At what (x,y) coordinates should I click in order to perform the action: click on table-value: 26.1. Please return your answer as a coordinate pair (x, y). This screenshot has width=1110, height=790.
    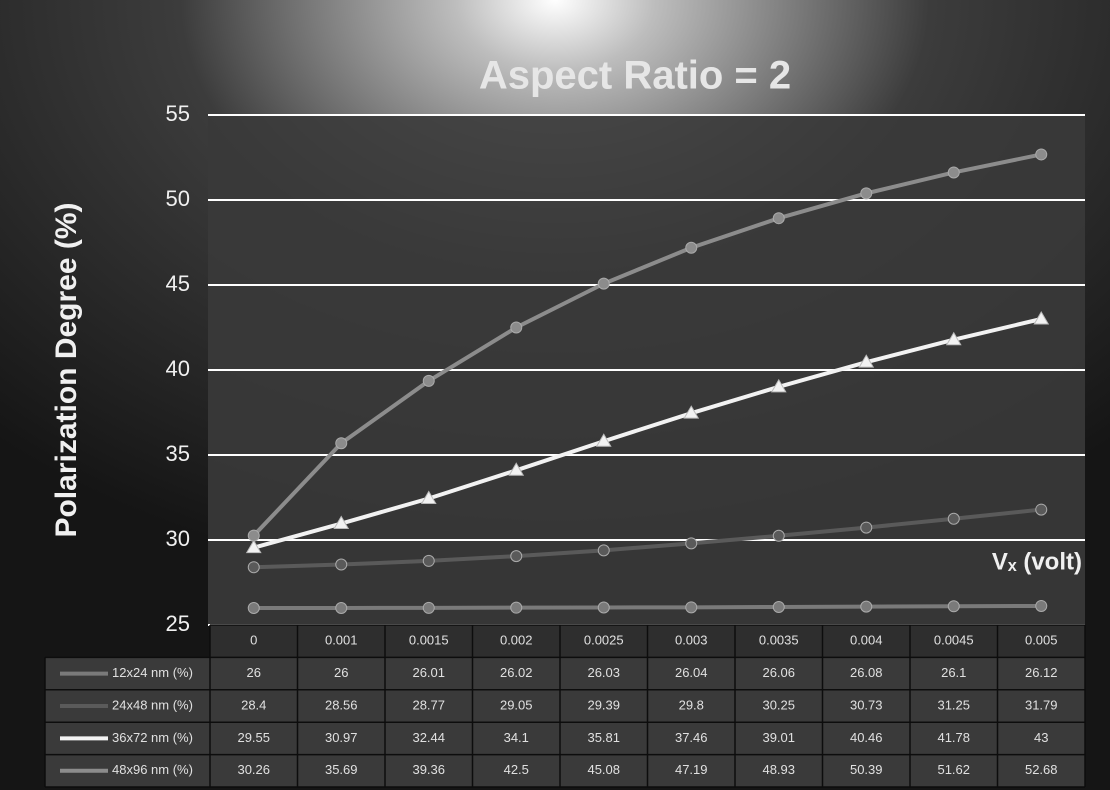
    Looking at the image, I should click on (953, 672).